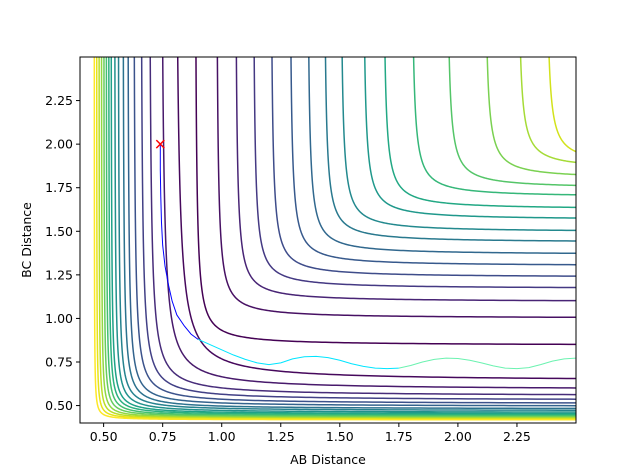 The width and height of the screenshot is (640, 476). I want to click on y-tick-label: 2.00, so click(59, 144).